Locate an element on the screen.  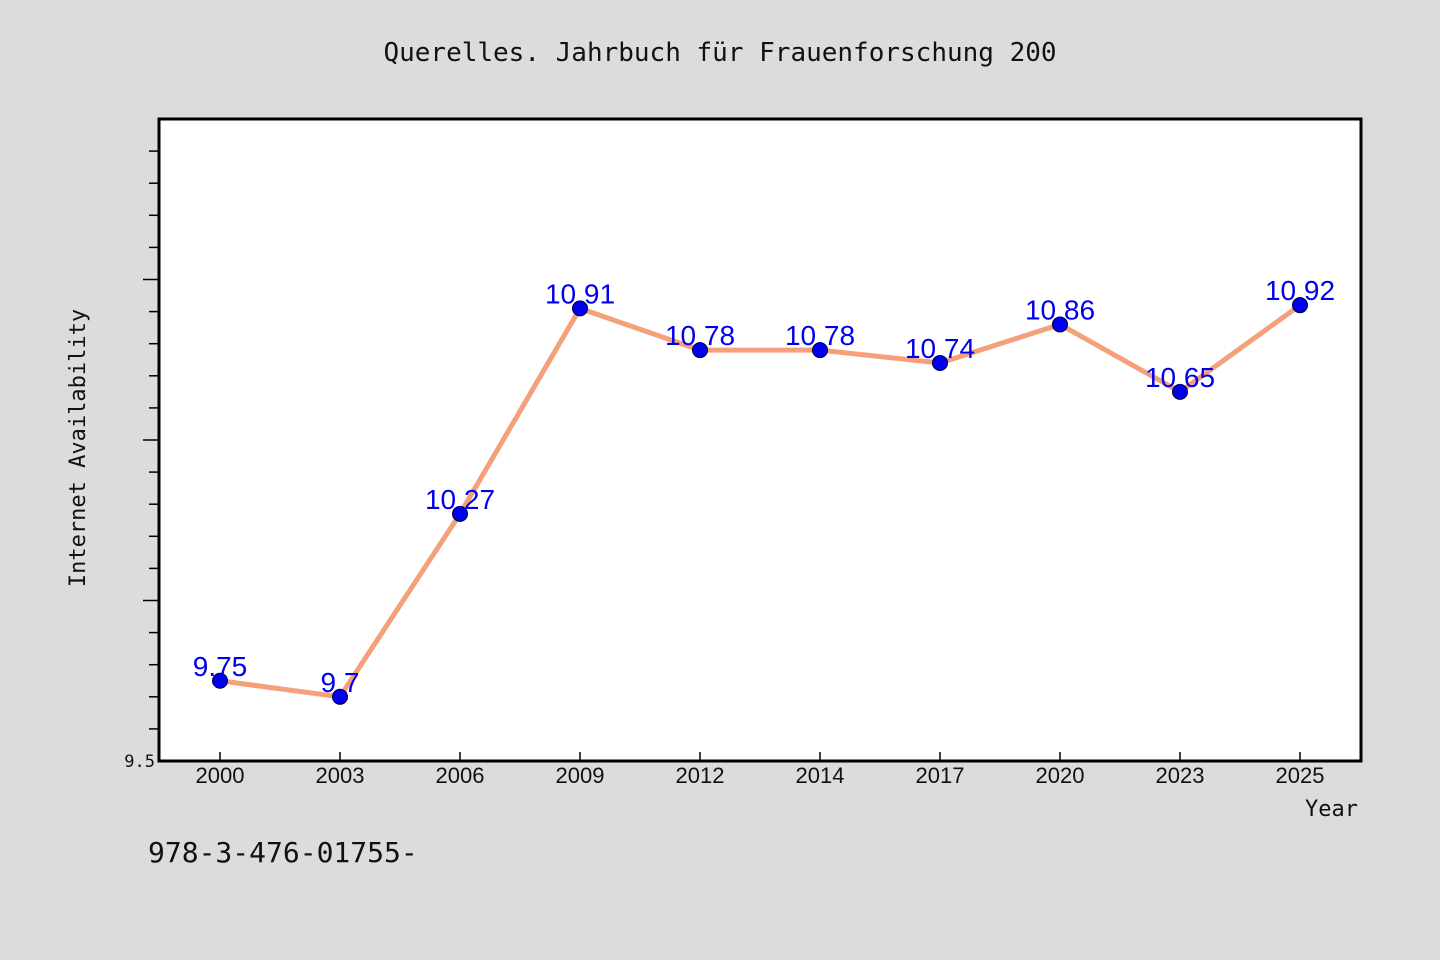
x-tick-label: 2020 is located at coordinates (1060, 775).